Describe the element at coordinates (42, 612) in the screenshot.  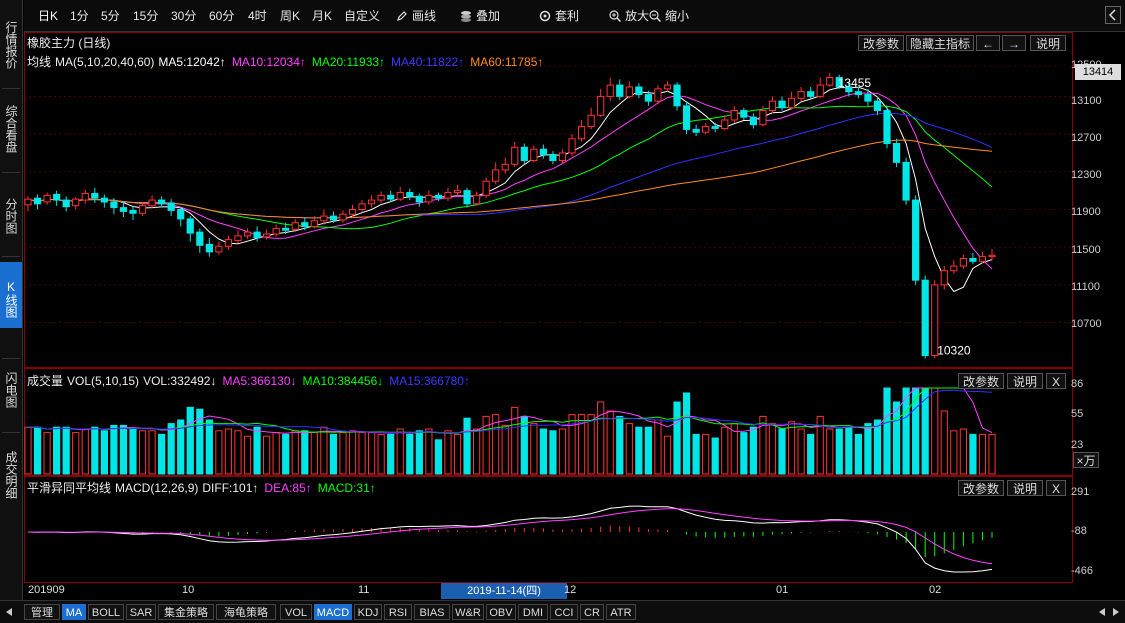
I see `tab-manage: 管理` at that location.